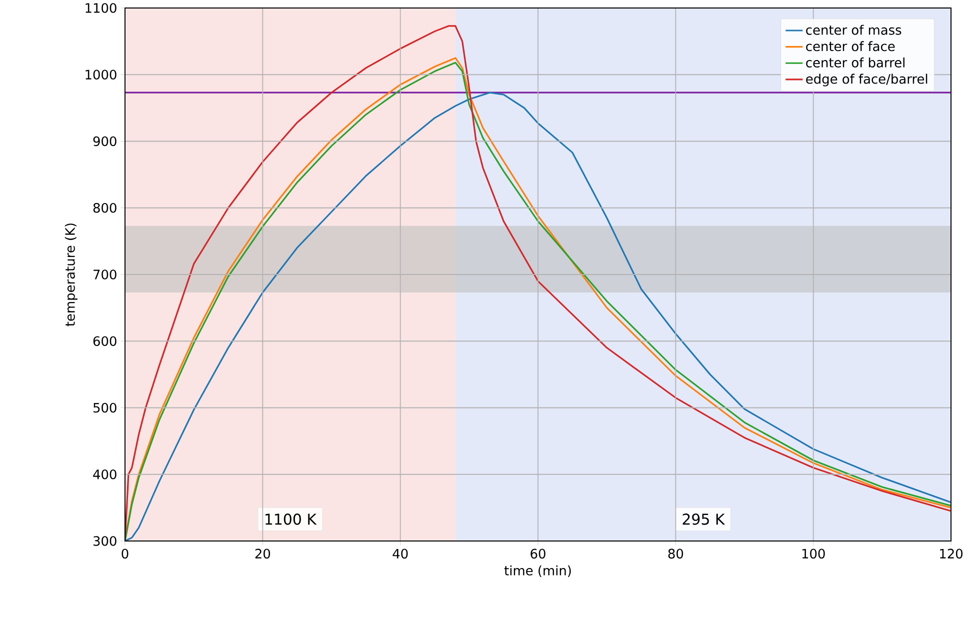 The image size is (979, 625). I want to click on y-tick-label: 1000, so click(101, 75).